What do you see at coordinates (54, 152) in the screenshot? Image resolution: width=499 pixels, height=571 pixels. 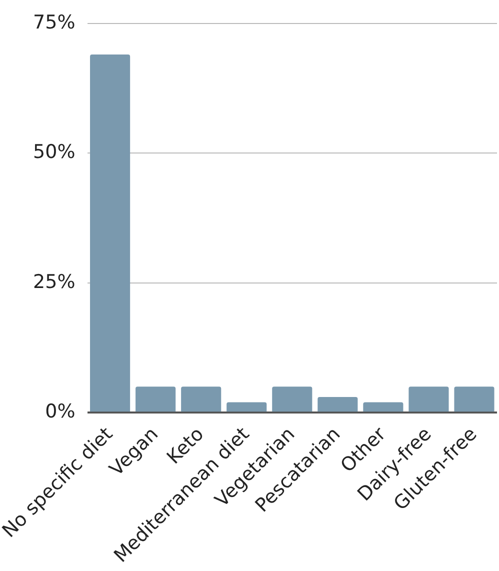 I see `y-tick-label: 50%` at bounding box center [54, 152].